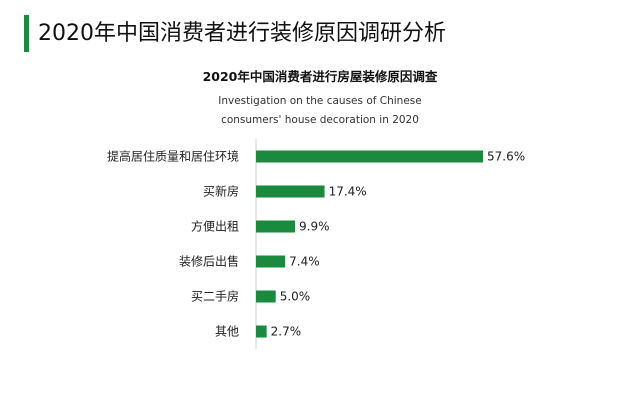 The image size is (640, 416). I want to click on category-label-5: 其他, so click(227, 332).